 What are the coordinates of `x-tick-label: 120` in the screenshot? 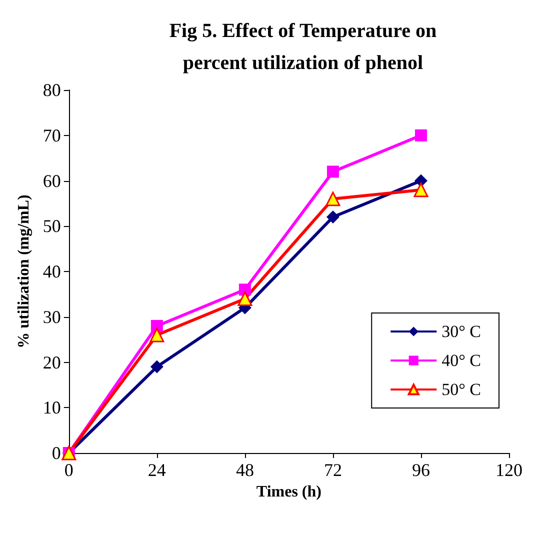 It's located at (509, 470).